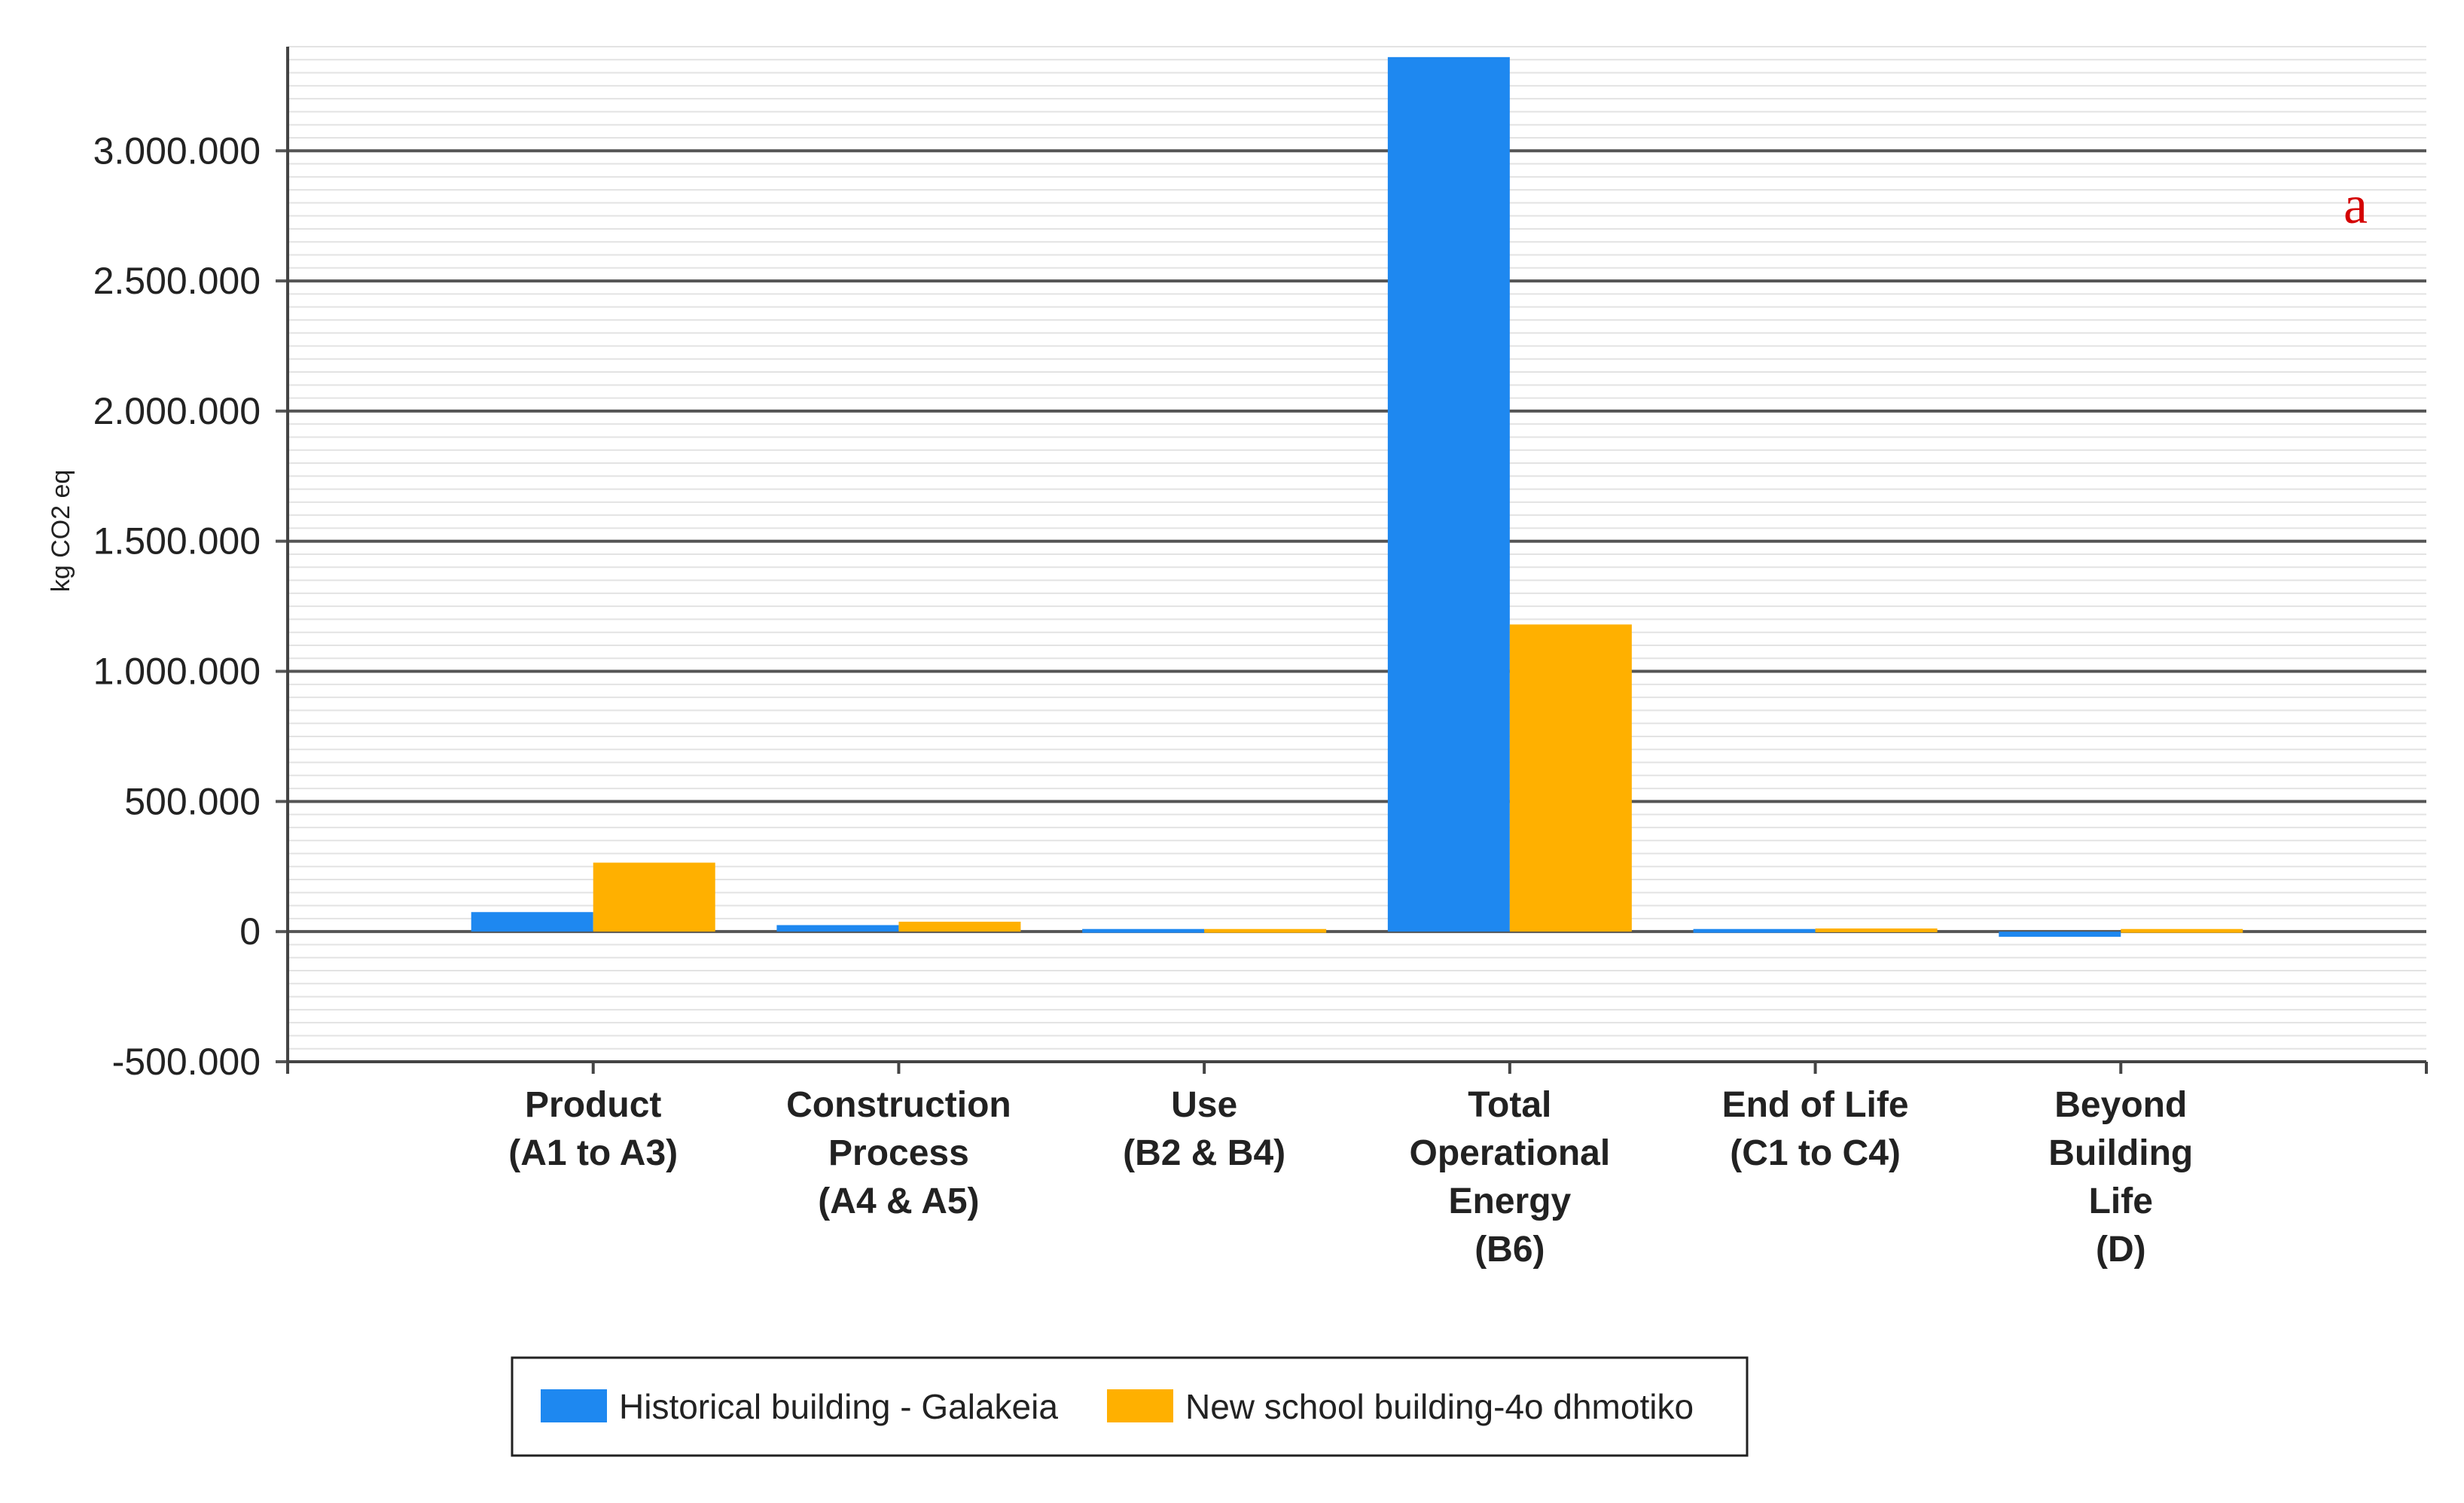  What do you see at coordinates (1440, 1406) in the screenshot?
I see `legend-label-new-school: New school building-4o dhmotiko` at bounding box center [1440, 1406].